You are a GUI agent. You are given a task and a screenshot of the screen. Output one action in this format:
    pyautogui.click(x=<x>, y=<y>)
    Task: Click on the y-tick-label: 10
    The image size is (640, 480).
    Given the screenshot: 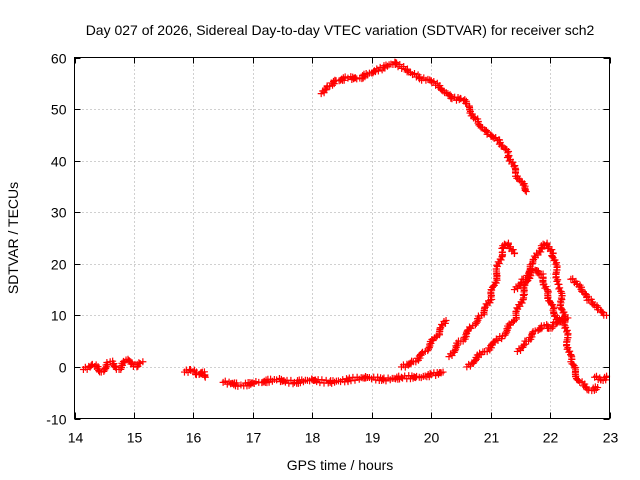 What is the action you would take?
    pyautogui.click(x=59, y=316)
    